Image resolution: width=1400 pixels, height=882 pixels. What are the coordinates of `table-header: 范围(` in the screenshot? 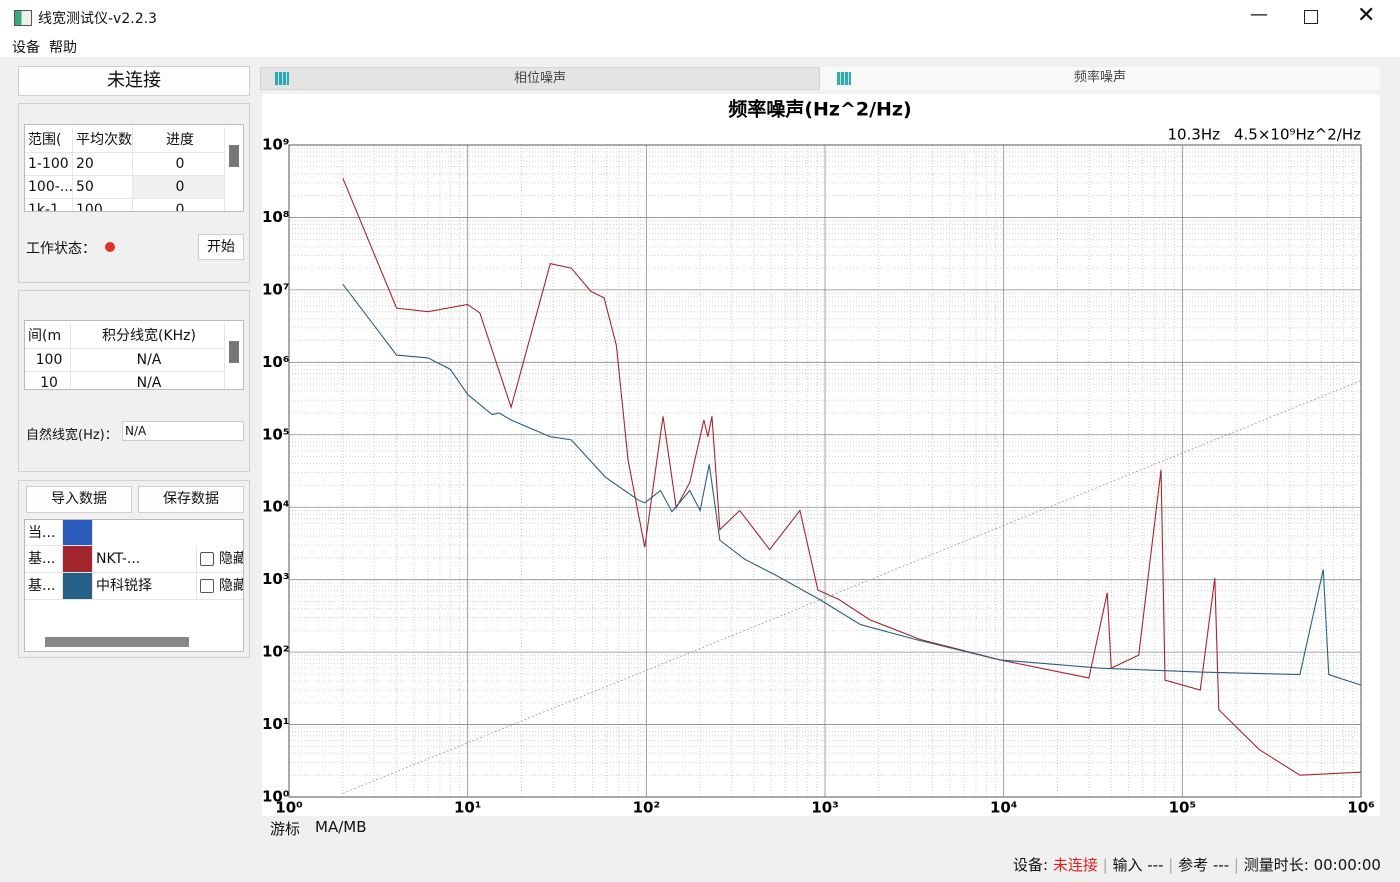 It's located at (49, 140).